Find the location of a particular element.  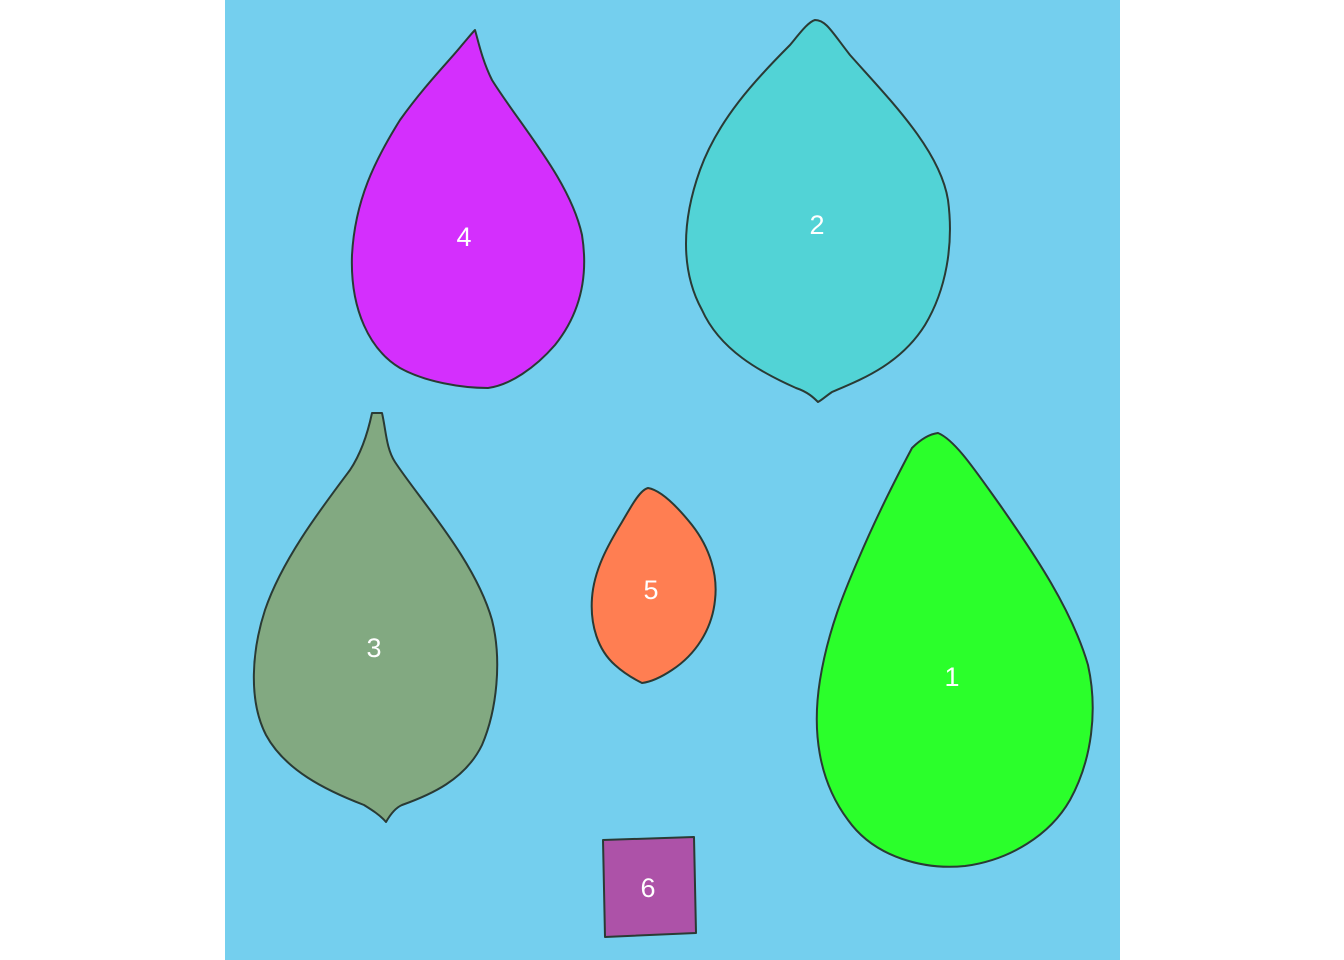

leaf-4-label: 4 is located at coordinates (463, 237).